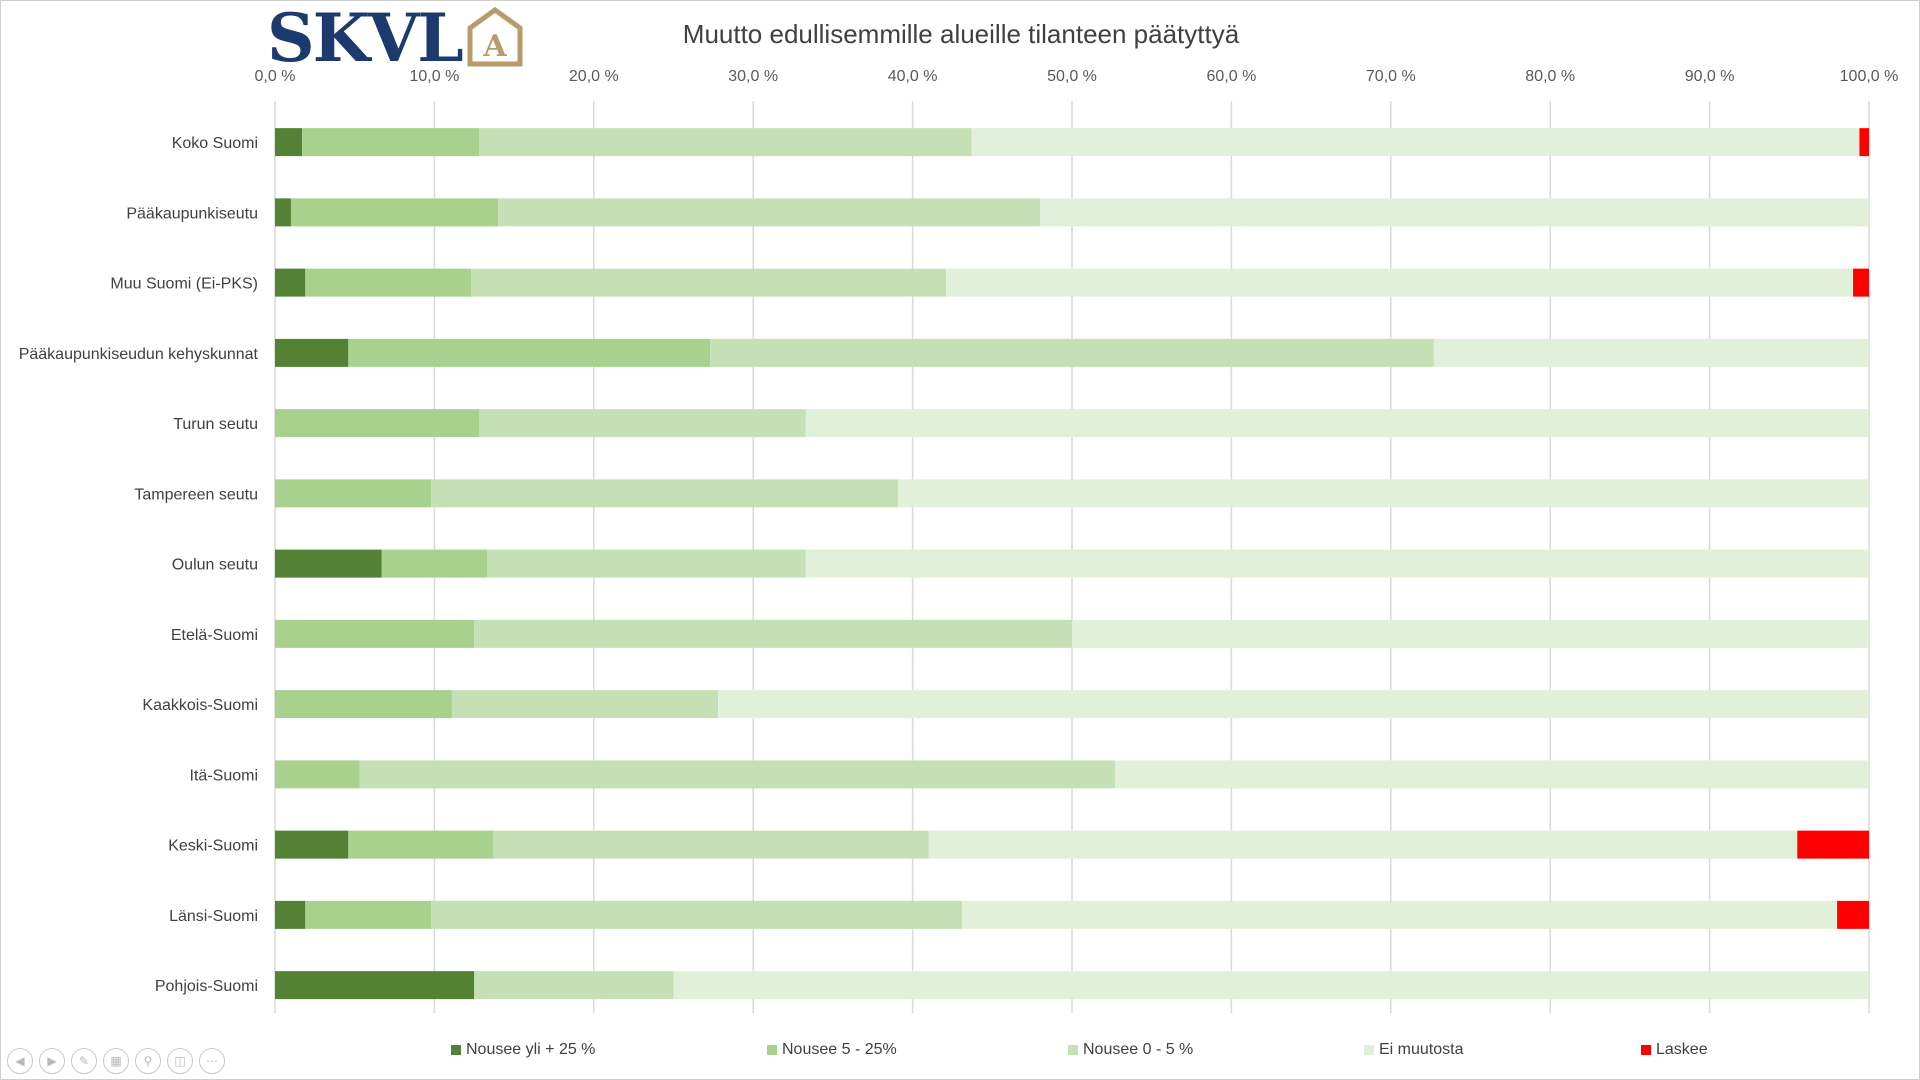  I want to click on legend-item: Nousee 0 - 5 %, so click(1130, 1050).